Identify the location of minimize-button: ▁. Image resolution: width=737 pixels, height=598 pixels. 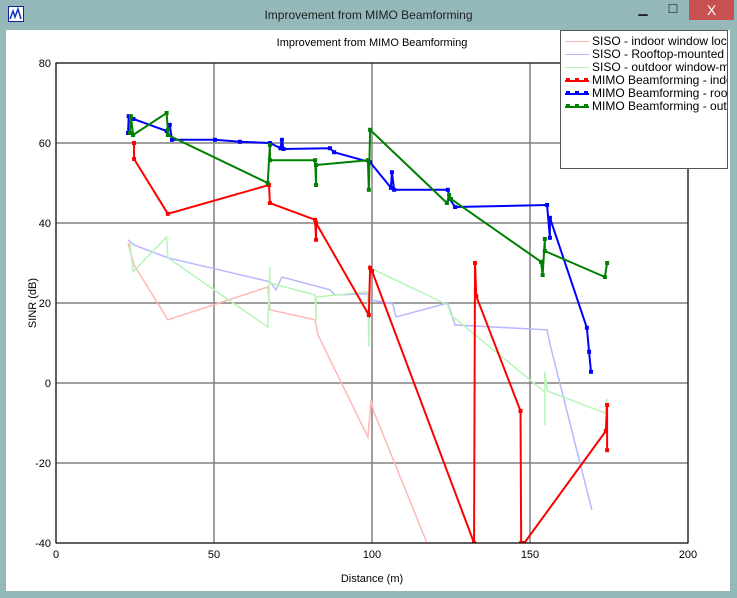
(643, 9).